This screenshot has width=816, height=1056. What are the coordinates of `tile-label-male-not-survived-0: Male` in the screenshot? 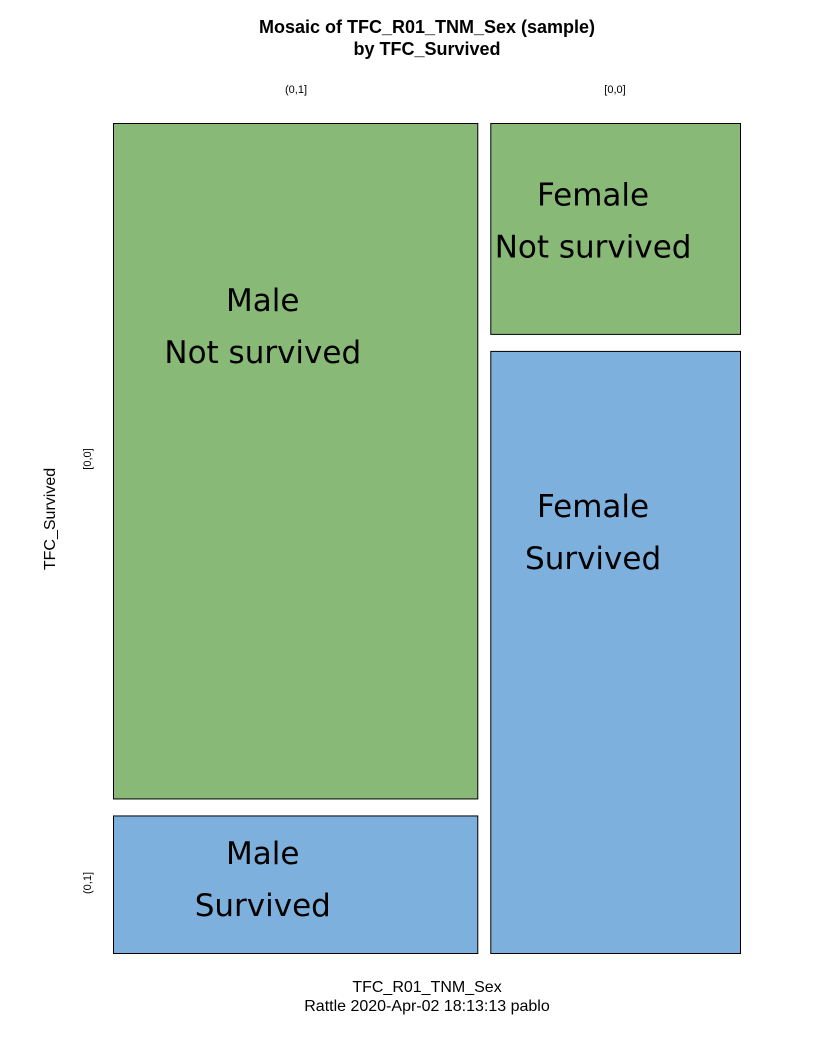 It's located at (262, 301).